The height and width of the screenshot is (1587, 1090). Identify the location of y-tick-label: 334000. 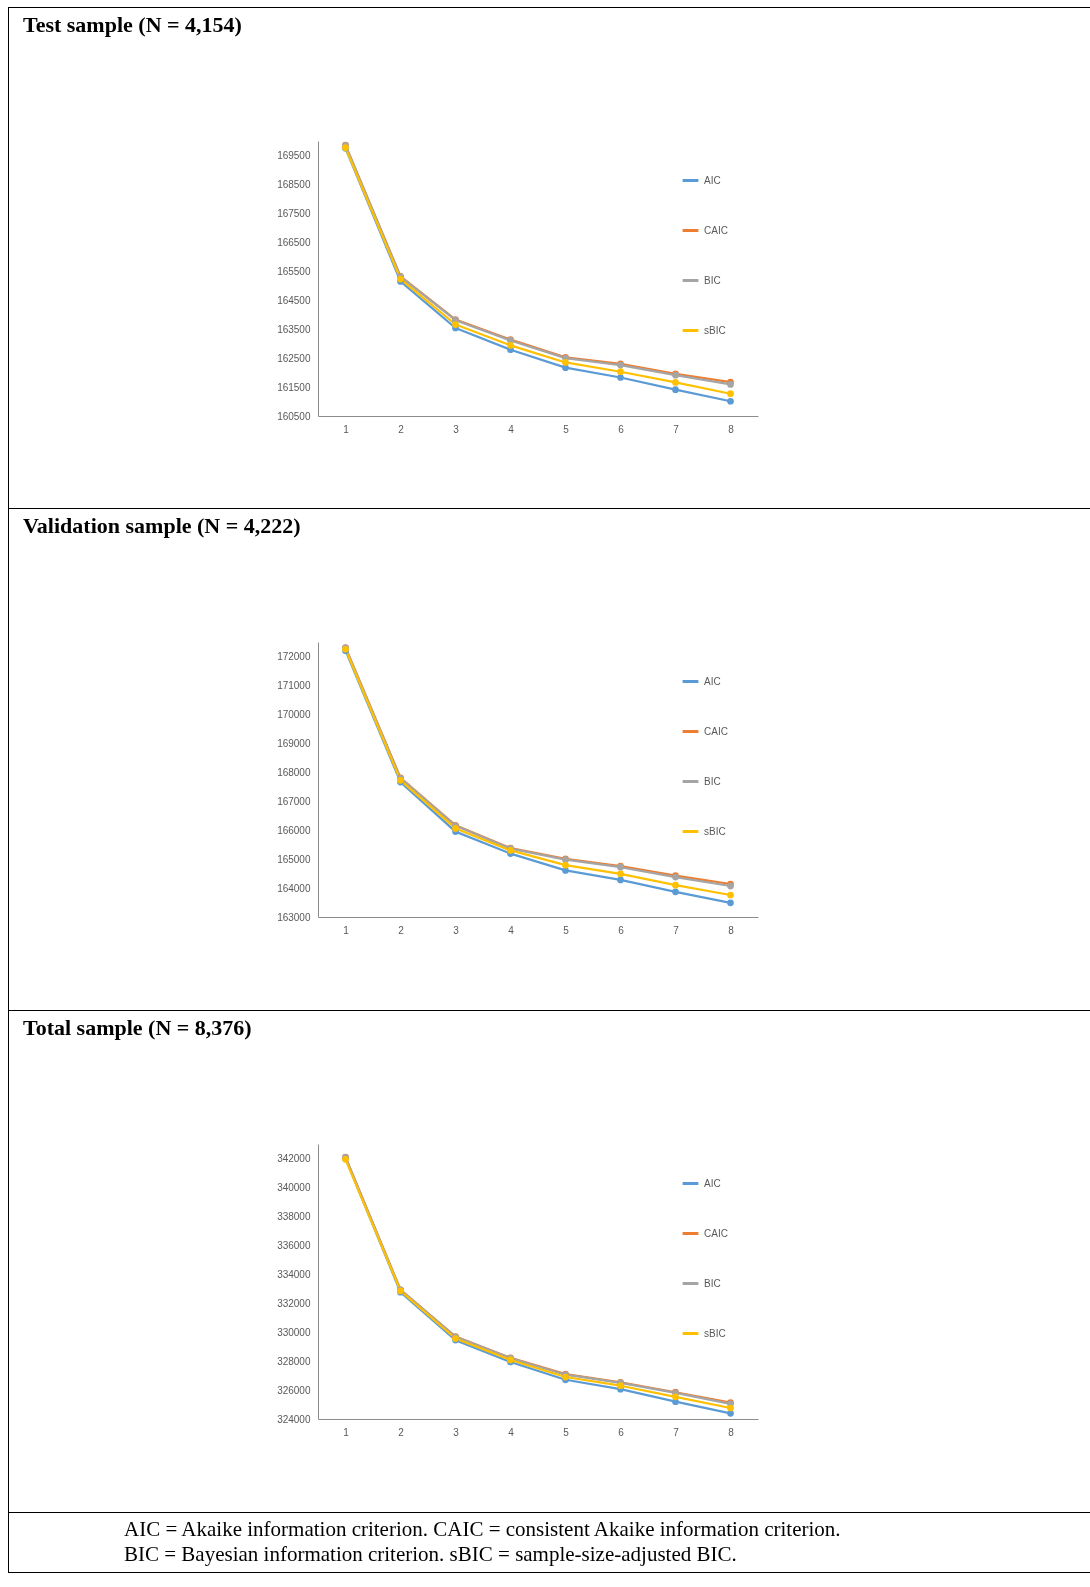
(294, 1274).